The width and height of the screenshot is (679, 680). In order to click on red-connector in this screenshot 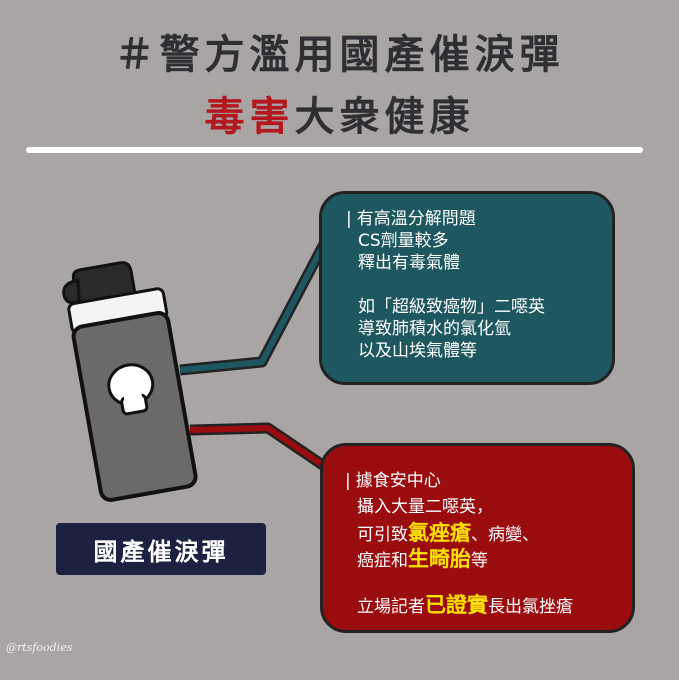, I will do `click(261, 448)`.